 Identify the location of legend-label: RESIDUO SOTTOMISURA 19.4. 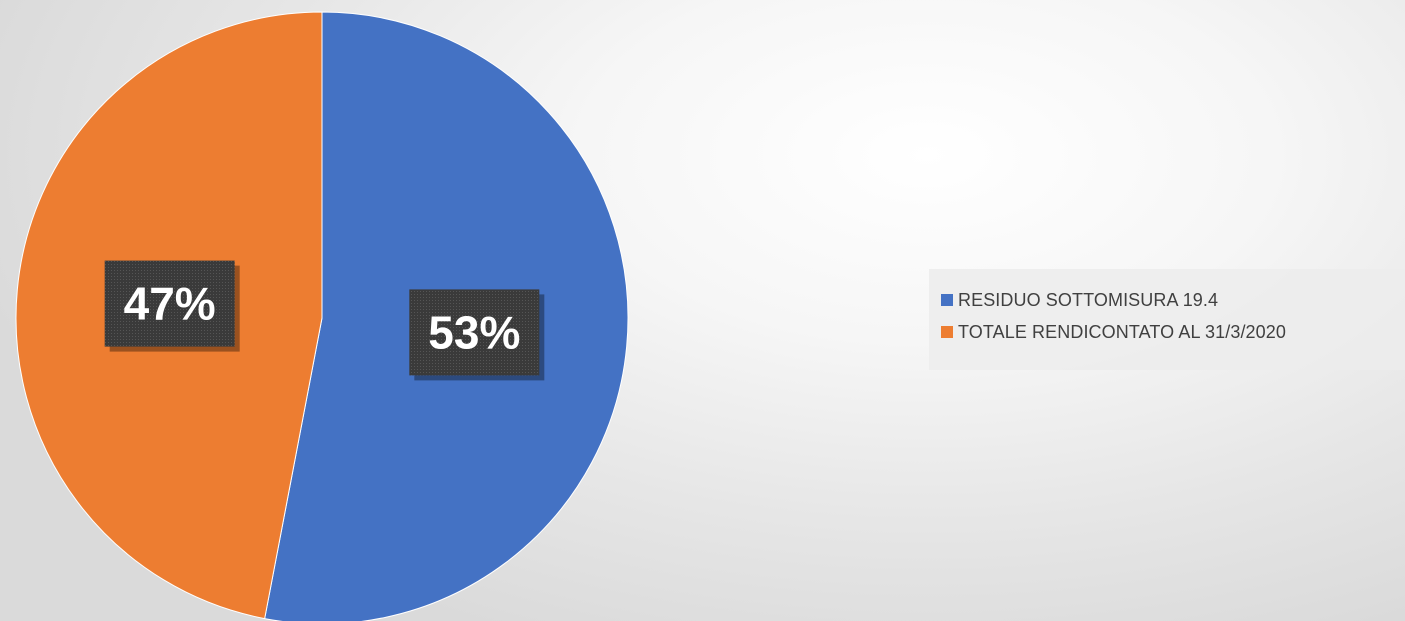
(1088, 299).